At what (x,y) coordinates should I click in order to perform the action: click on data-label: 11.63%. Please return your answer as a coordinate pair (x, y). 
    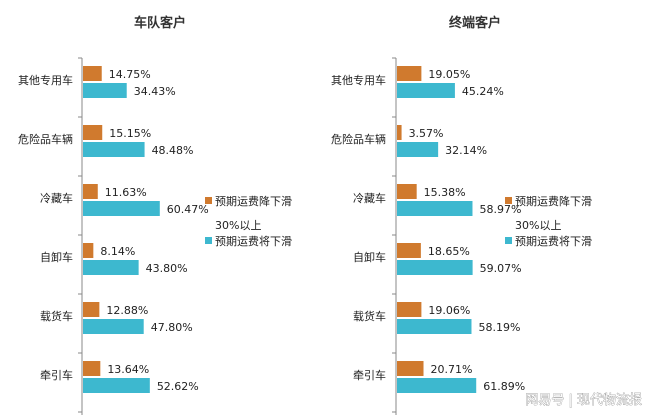
    Looking at the image, I should click on (126, 192).